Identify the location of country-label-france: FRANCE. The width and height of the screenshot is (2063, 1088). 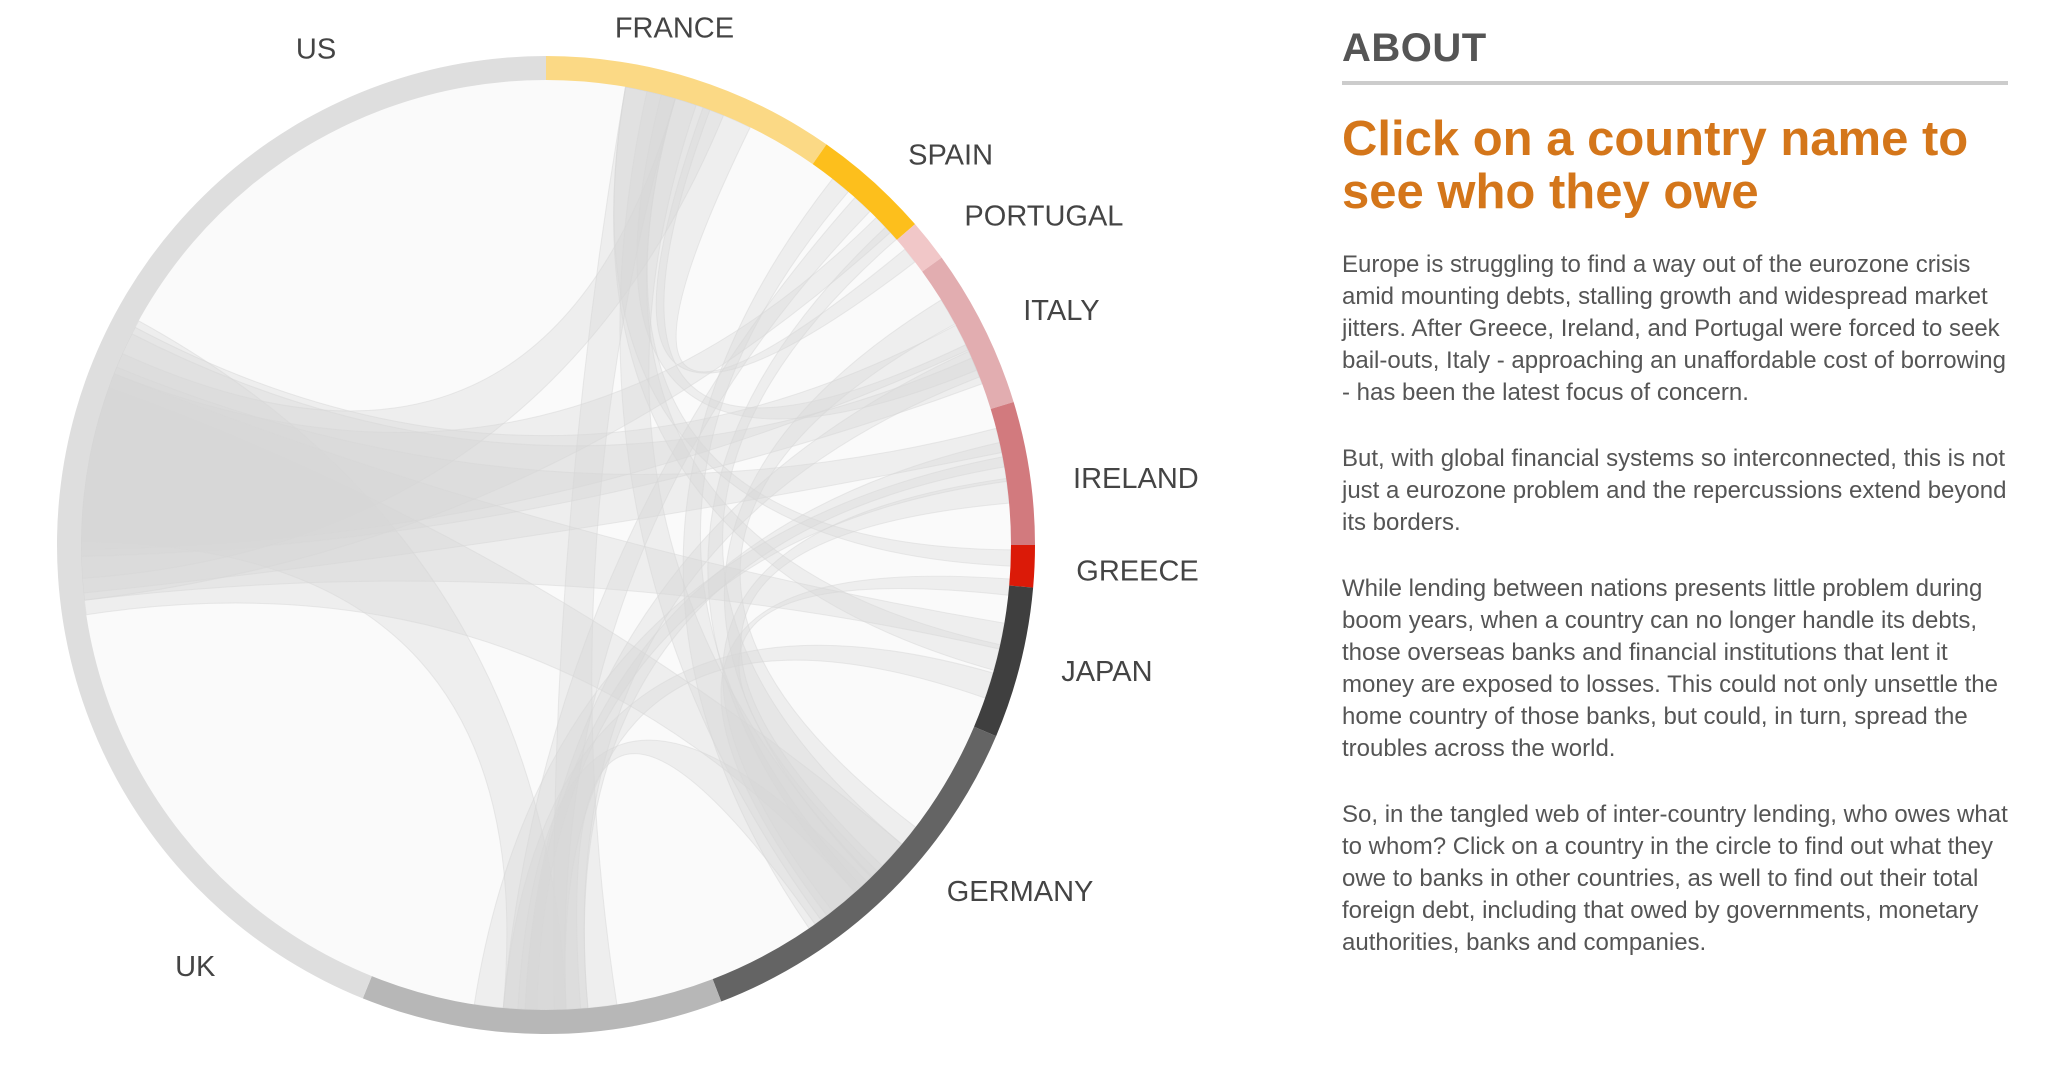
(674, 28).